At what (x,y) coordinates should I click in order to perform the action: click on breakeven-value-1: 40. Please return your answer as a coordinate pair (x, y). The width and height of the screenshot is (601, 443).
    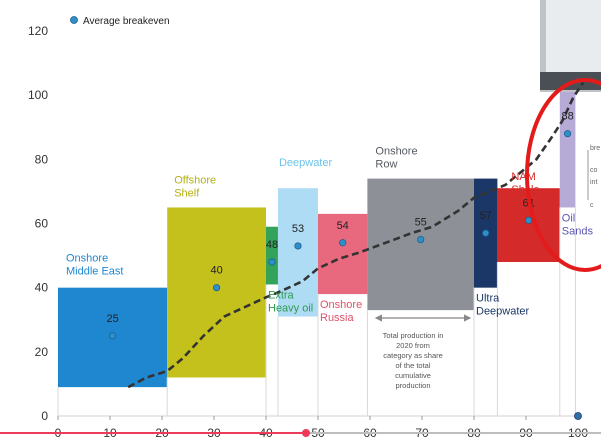
    Looking at the image, I should click on (216, 271).